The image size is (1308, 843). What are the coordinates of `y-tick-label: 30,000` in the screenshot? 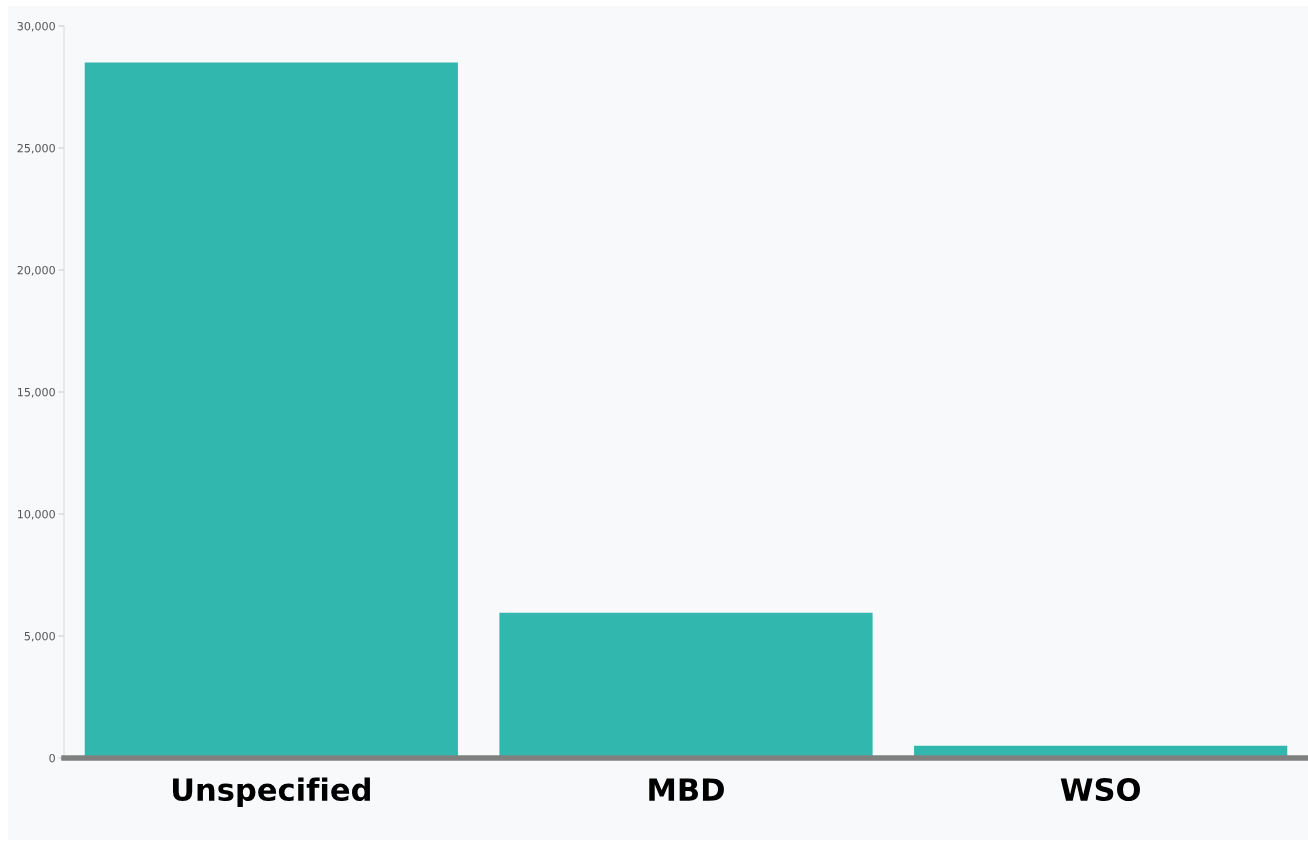 It's located at (36, 26).